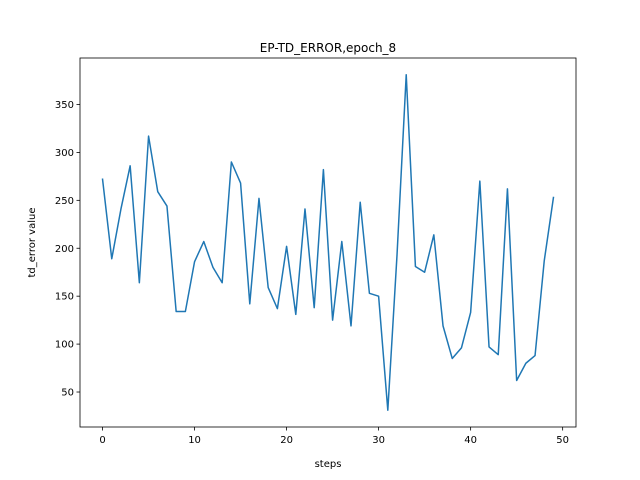 This screenshot has height=480, width=640. What do you see at coordinates (64, 297) in the screenshot?
I see `y-tick-label: 150` at bounding box center [64, 297].